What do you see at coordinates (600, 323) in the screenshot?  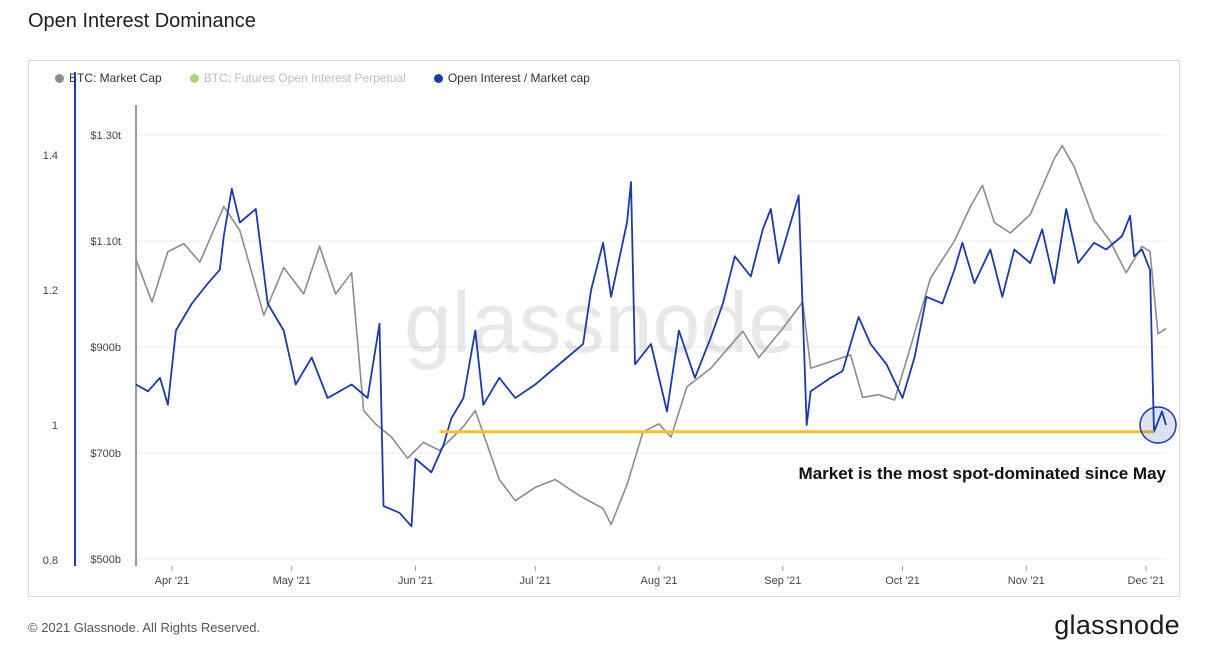 I see `watermark-text: glassnode` at bounding box center [600, 323].